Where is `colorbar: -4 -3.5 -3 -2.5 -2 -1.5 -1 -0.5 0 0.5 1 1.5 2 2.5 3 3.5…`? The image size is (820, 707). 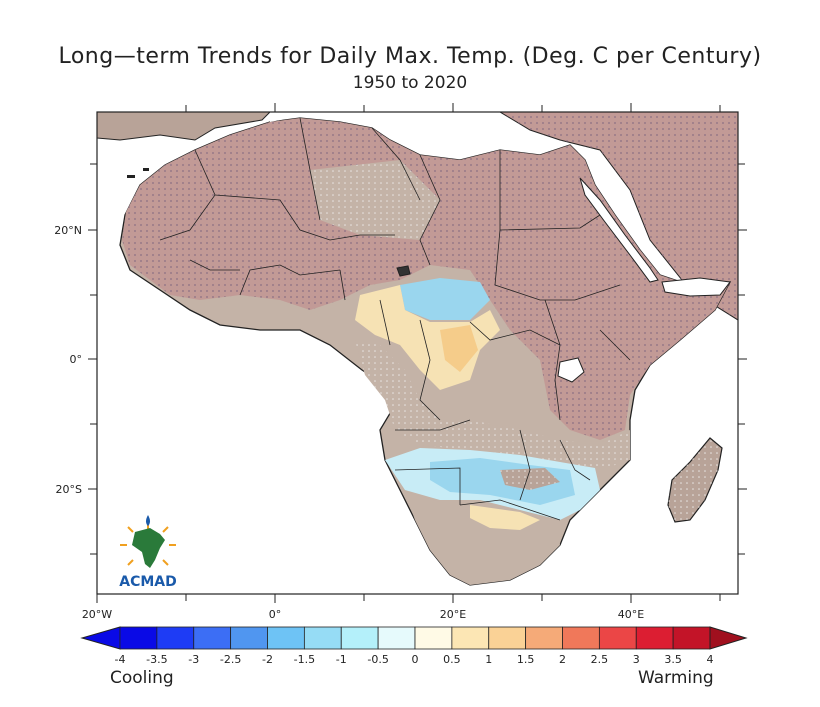
colorbar: -4 -3.5 -3 -2.5 -2 -1.5 -1 -0.5 0 0.5 1 1.5 2 2.5 3 3.5… is located at coordinates (414, 646).